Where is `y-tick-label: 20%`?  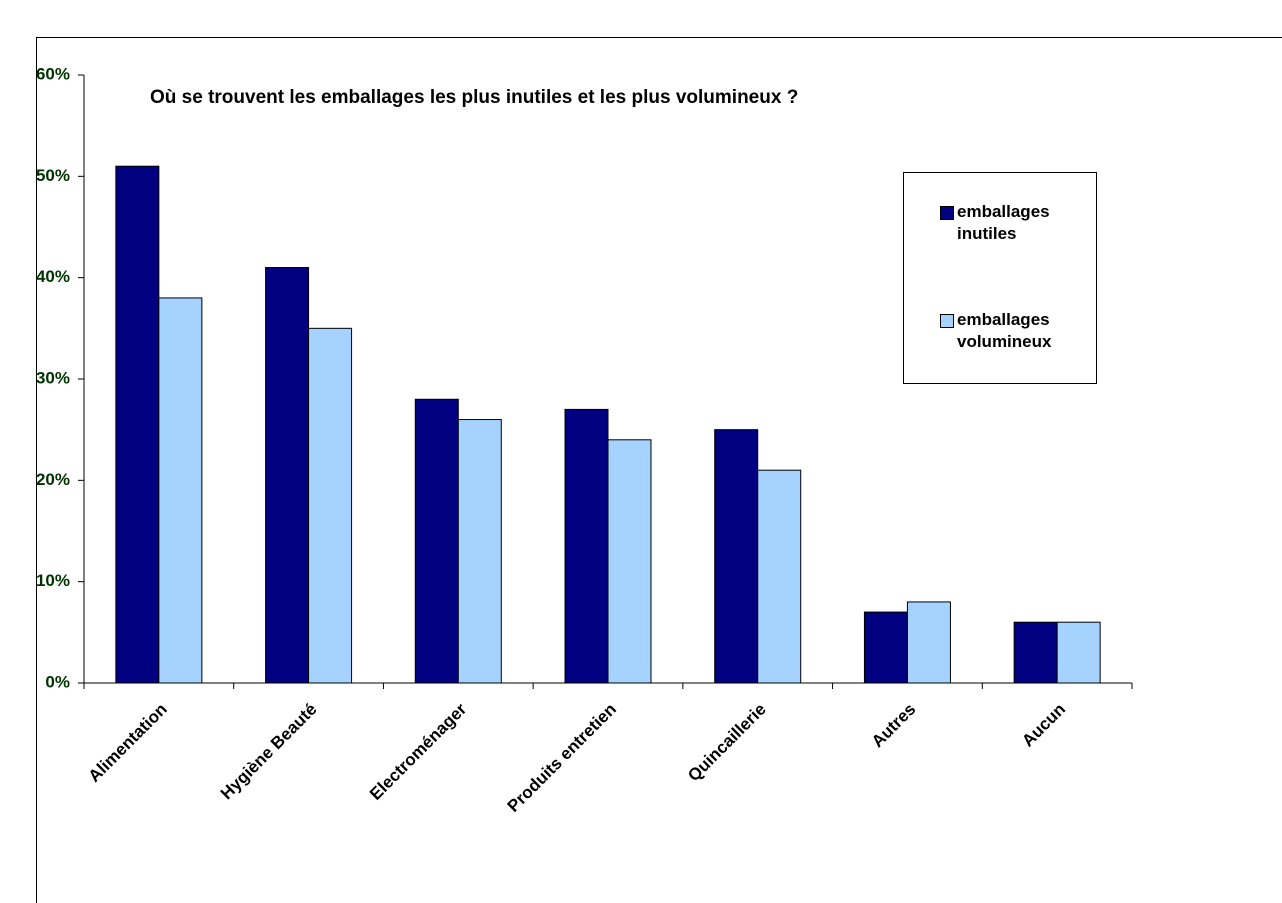
y-tick-label: 20% is located at coordinates (53, 479).